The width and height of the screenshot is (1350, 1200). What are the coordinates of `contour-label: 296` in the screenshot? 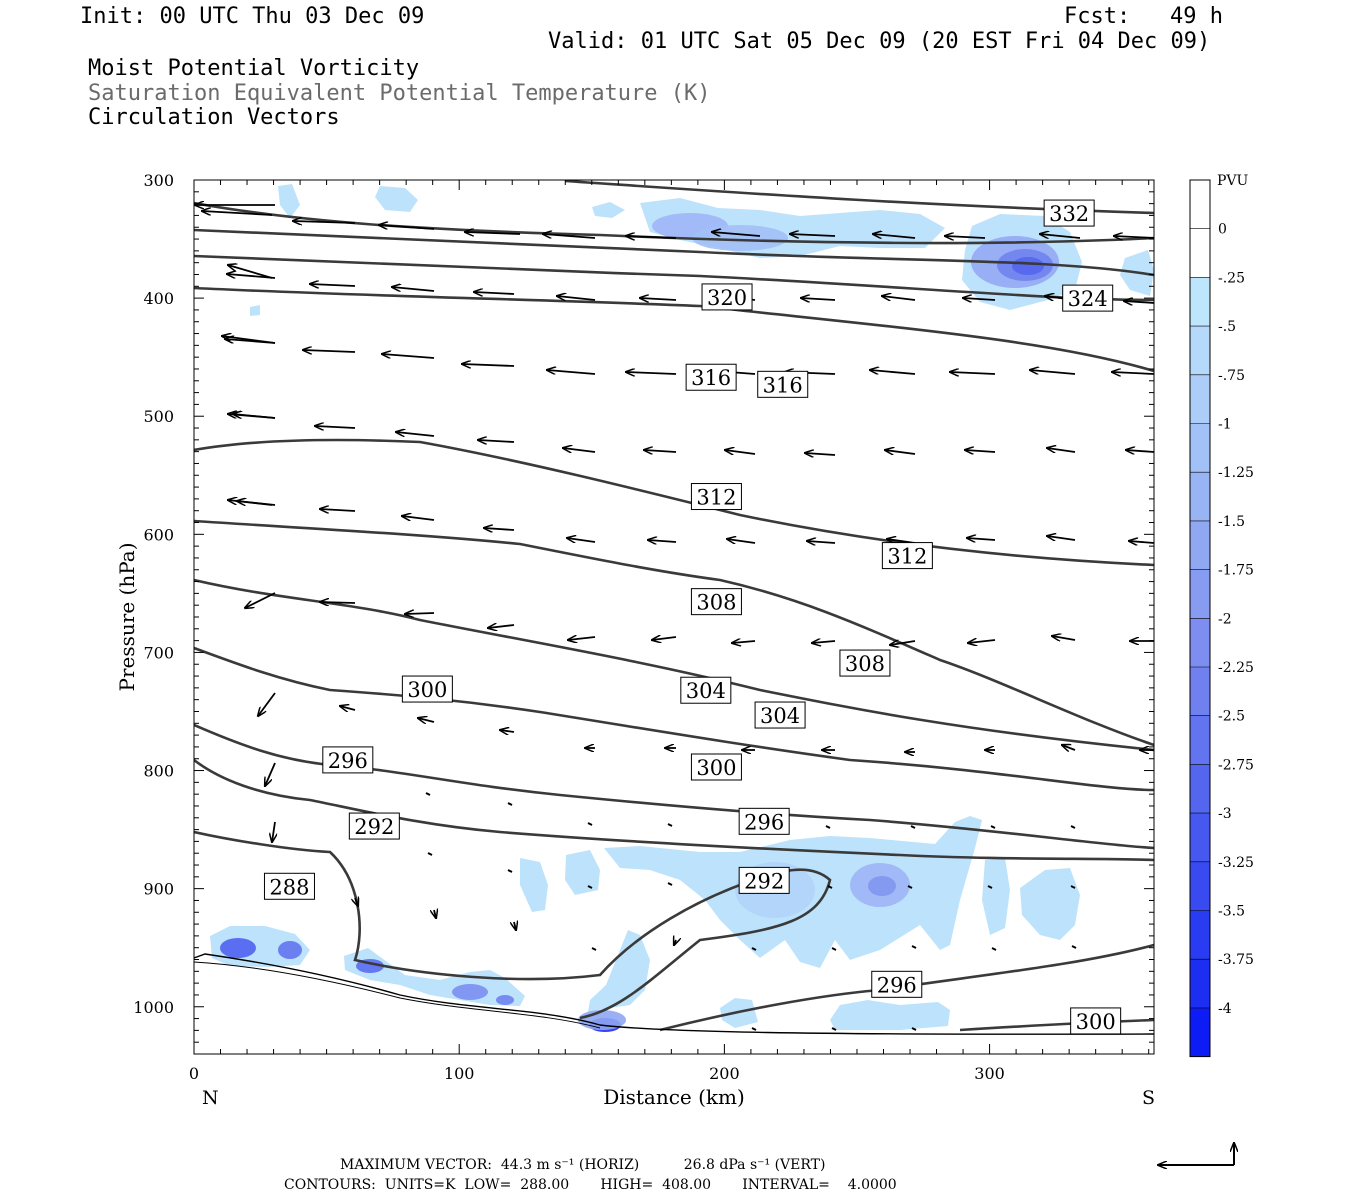 It's located at (897, 984).